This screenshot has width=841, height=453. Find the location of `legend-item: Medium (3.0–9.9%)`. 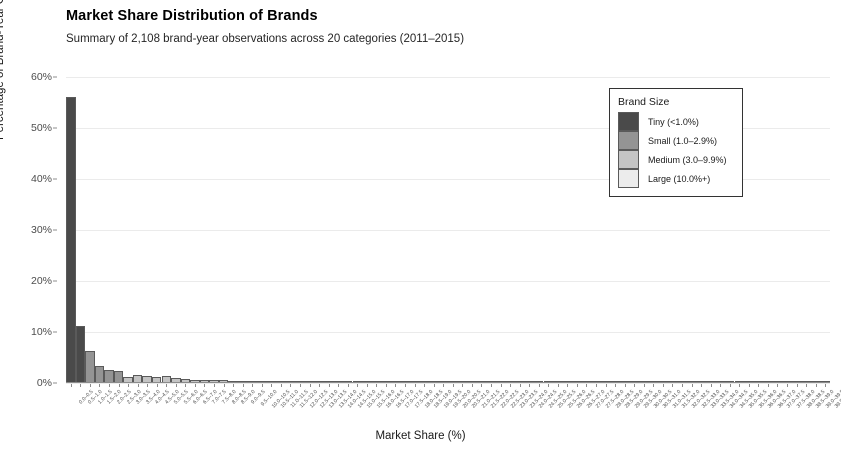

legend-item: Medium (3.0–9.9%) is located at coordinates (676, 159).